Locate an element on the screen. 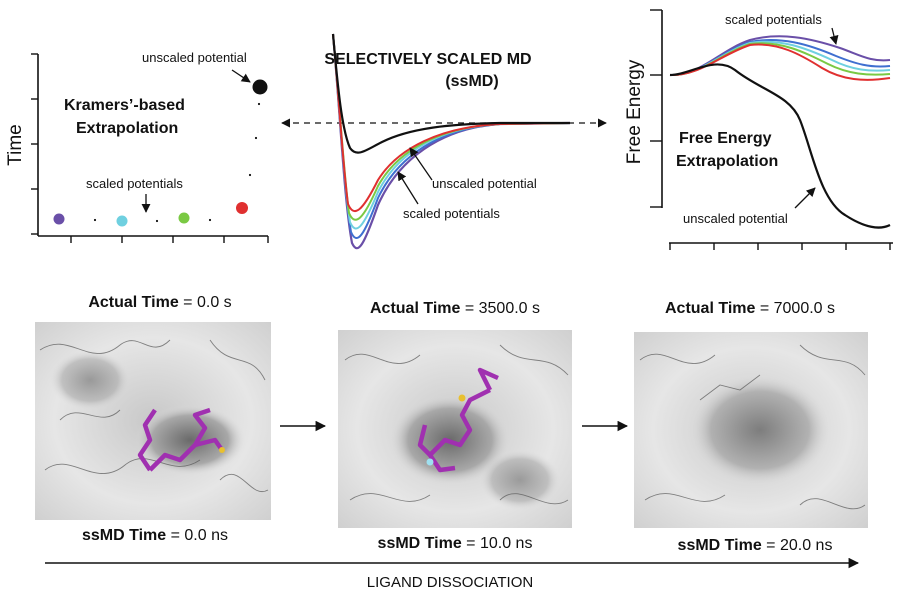 Image resolution: width=901 pixels, height=597 pixels. fe-scaled-label: scaled potentials is located at coordinates (773, 19).